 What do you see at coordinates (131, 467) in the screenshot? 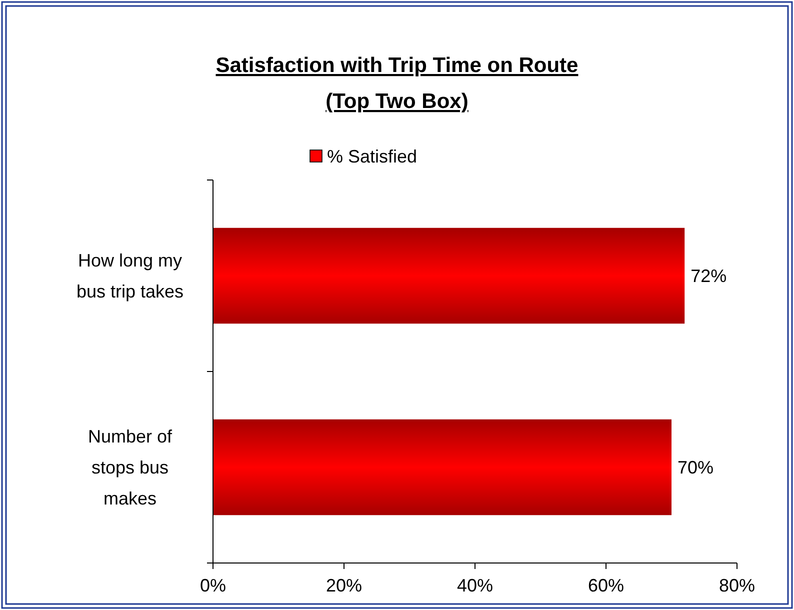
I see `y-tick-label: Number of stops bus makes` at bounding box center [131, 467].